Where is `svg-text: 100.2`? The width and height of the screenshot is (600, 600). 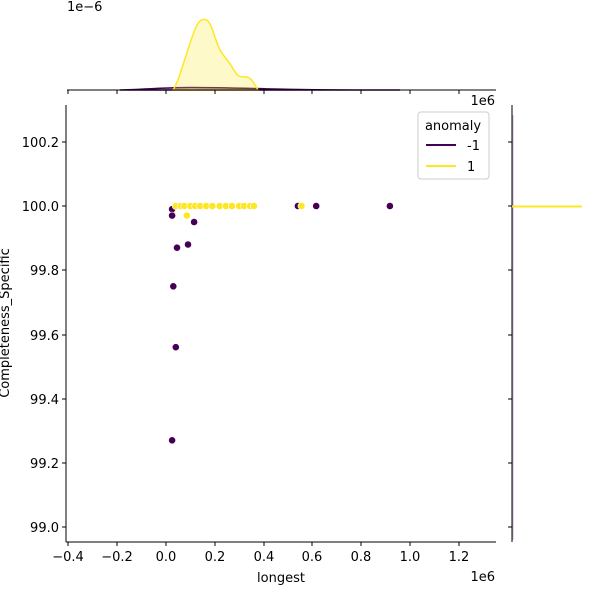 svg-text: 100.2 is located at coordinates (40, 143).